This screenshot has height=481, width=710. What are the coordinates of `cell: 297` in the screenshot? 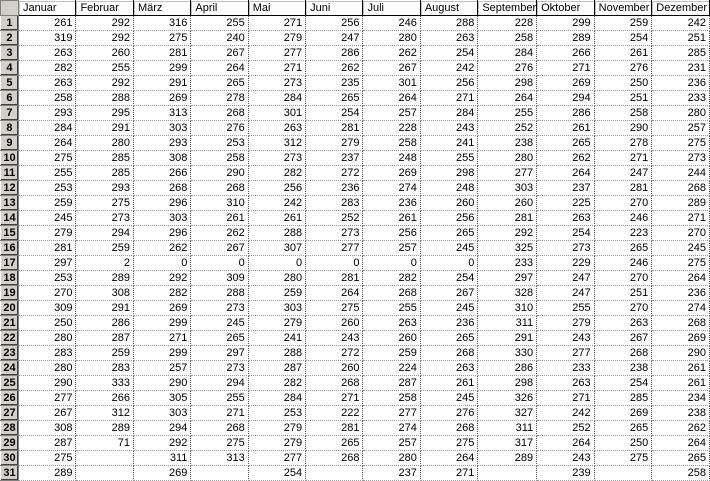 It's located at (219, 353).